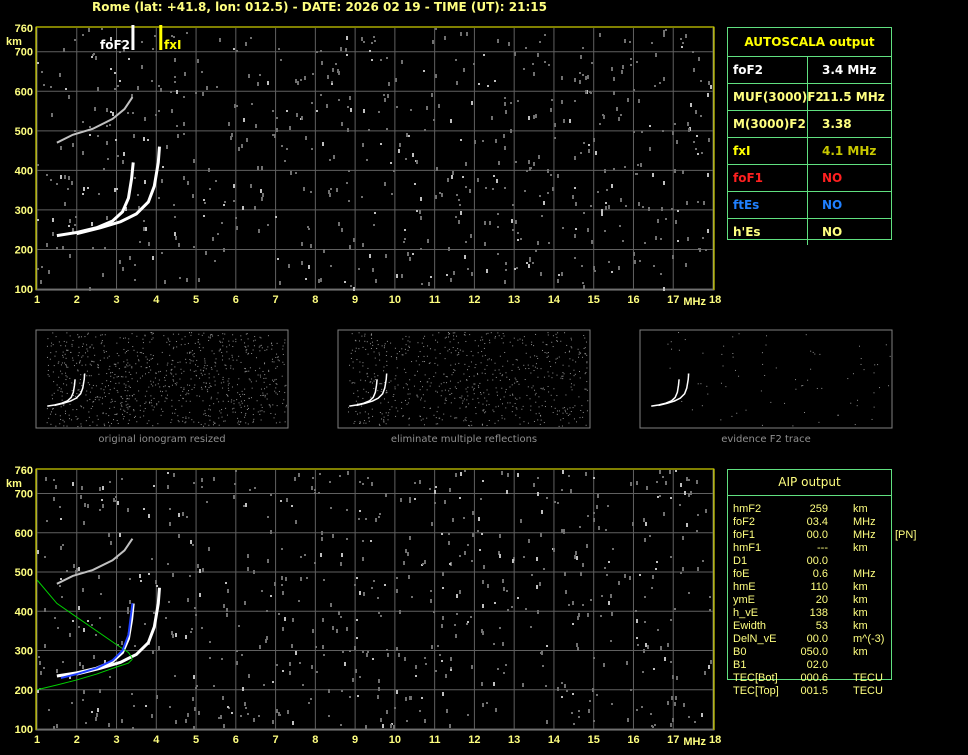 This screenshot has width=968, height=755. I want to click on top-x-tick: 15, so click(594, 300).